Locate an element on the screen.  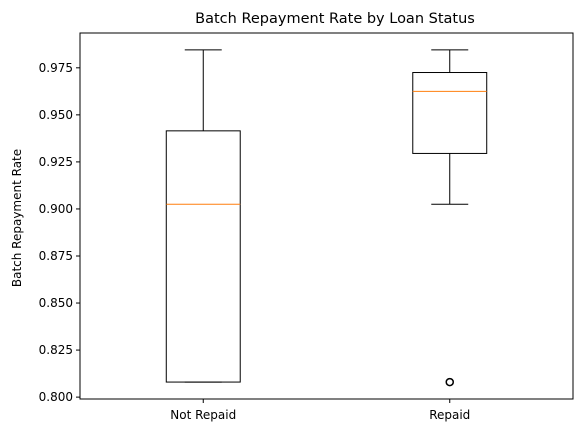
y-tick-label: 0.975 is located at coordinates (56, 68).